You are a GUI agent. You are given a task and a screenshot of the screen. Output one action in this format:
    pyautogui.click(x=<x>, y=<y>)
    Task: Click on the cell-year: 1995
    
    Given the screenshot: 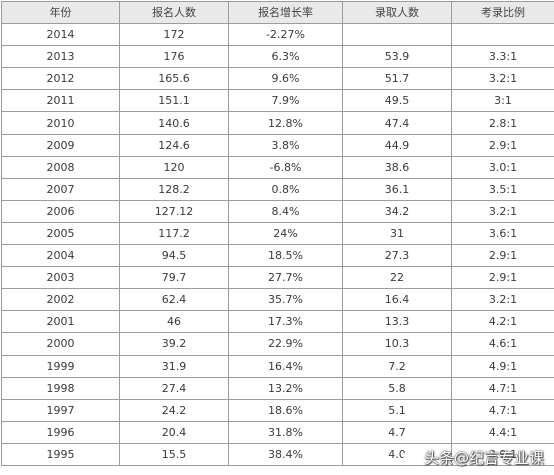 What is the action you would take?
    pyautogui.click(x=60, y=454)
    